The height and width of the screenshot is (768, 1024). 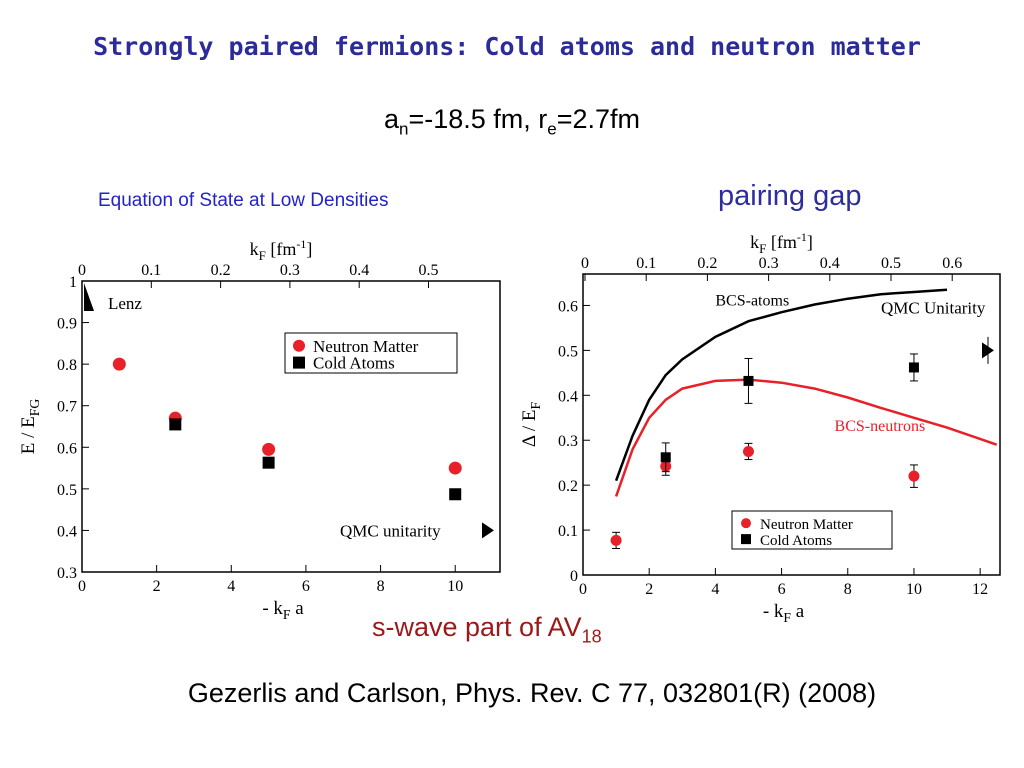 I want to click on eos-y-tick-label: 0.6, so click(x=67, y=448).